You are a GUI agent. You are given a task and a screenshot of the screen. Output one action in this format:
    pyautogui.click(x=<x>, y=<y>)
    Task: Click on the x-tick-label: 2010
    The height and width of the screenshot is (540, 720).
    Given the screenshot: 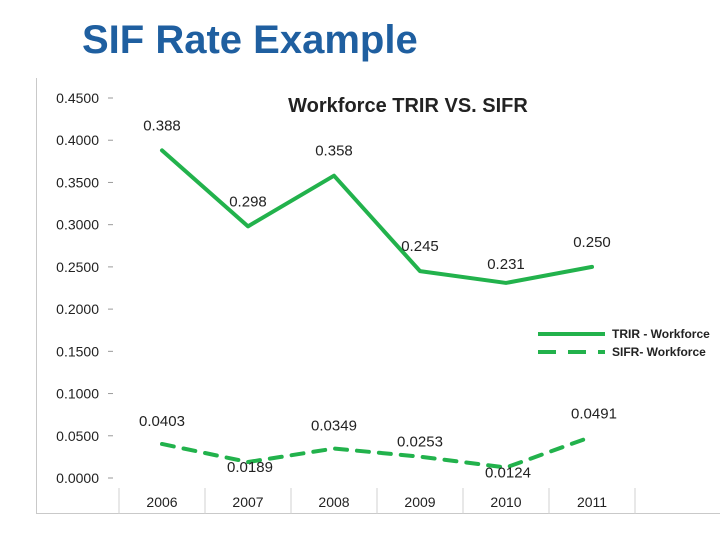 What is the action you would take?
    pyautogui.click(x=505, y=502)
    